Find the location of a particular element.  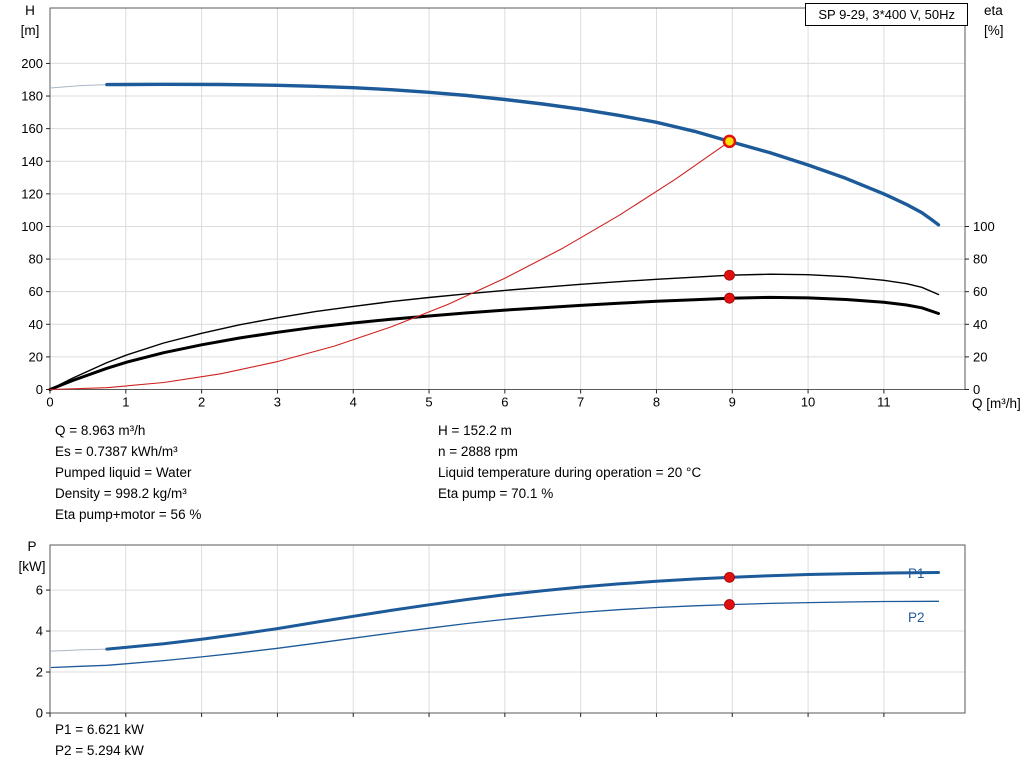

y-tick-label: 140 is located at coordinates (32, 161).